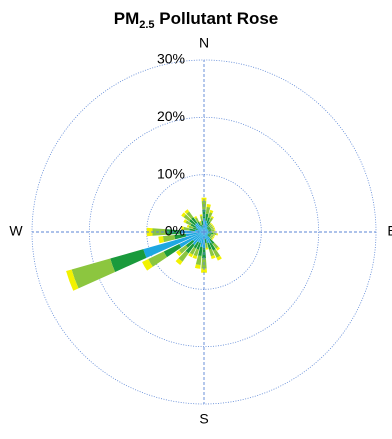  Describe the element at coordinates (171, 173) in the screenshot. I see `radial-tick-label: 10%` at that location.